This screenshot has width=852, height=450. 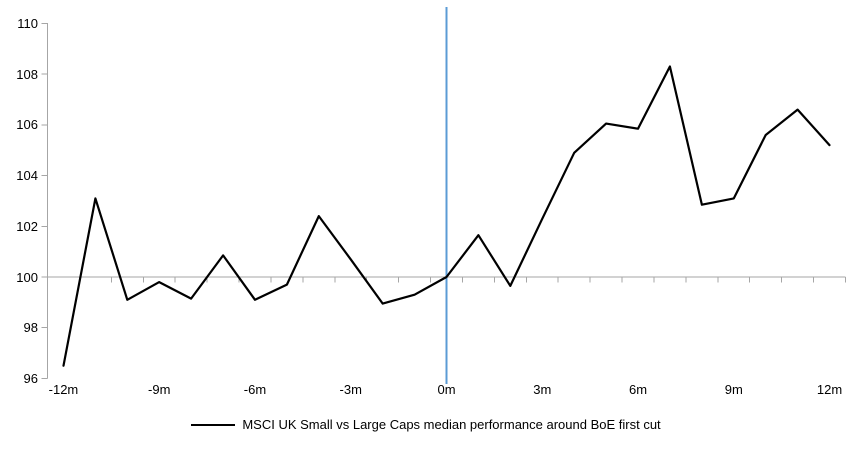 I want to click on x-axis-tick-label: 6m, so click(x=638, y=389).